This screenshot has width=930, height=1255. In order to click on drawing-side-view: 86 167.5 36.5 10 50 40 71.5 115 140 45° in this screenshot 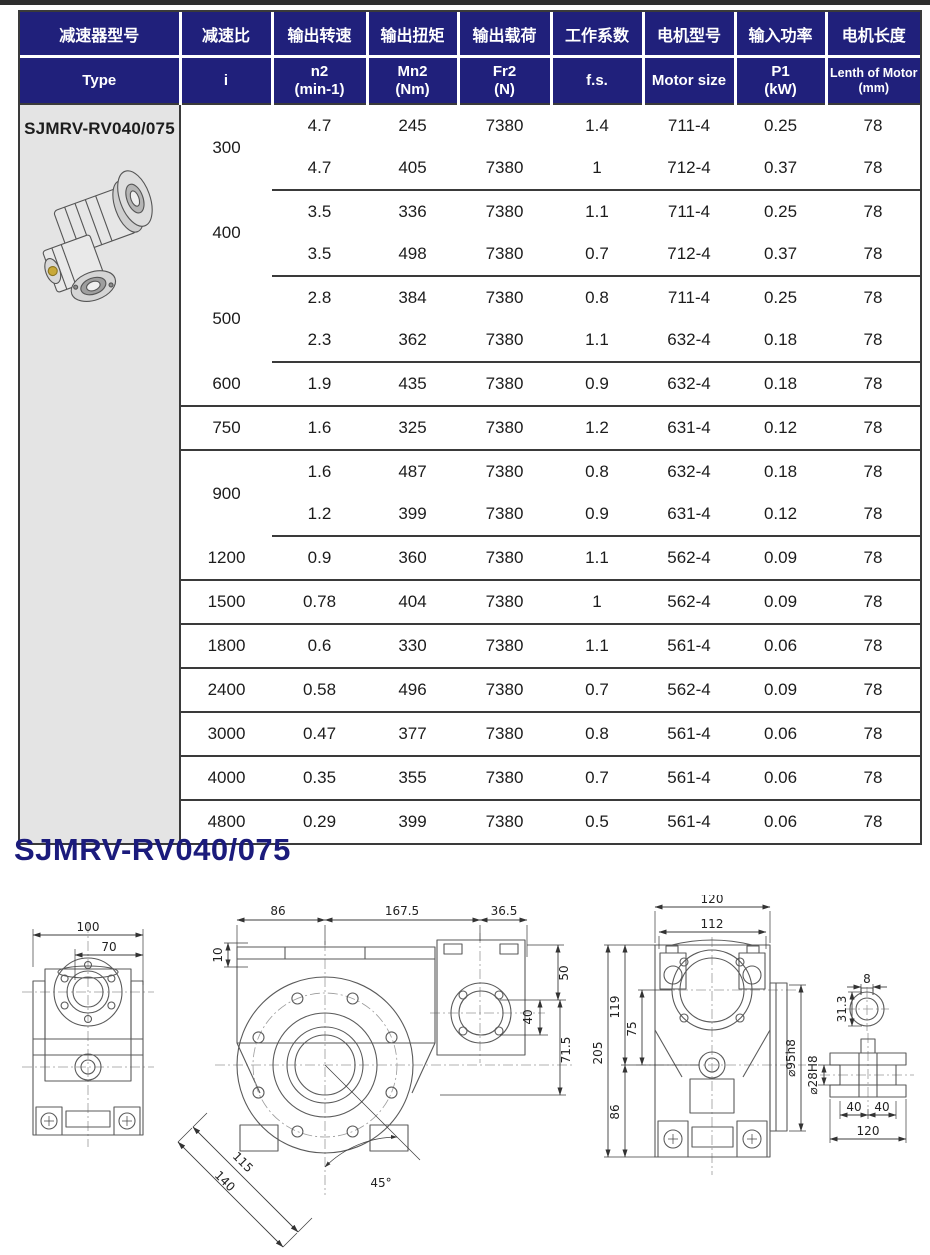, I will do `click(376, 1076)`.